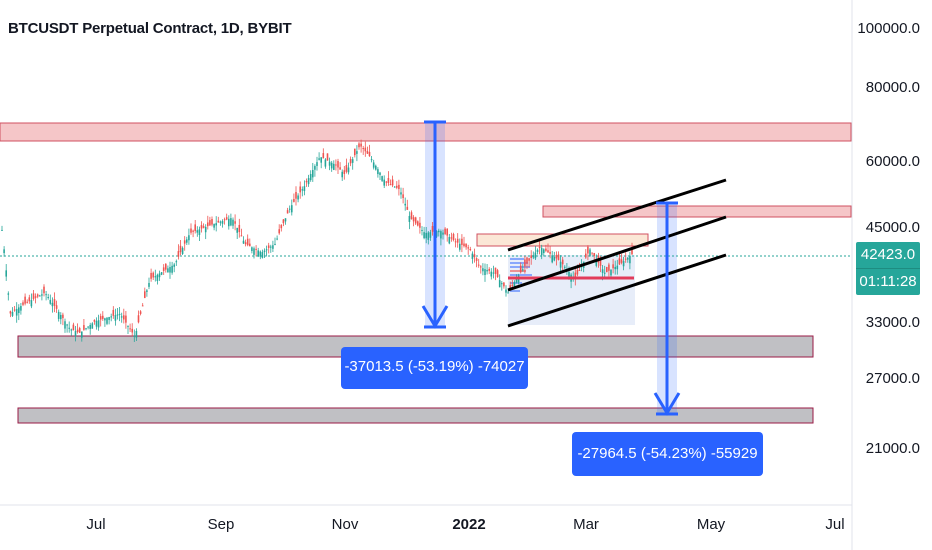 The height and width of the screenshot is (550, 932). Describe the element at coordinates (892, 161) in the screenshot. I see `price-label-60000: 60000.0` at that location.